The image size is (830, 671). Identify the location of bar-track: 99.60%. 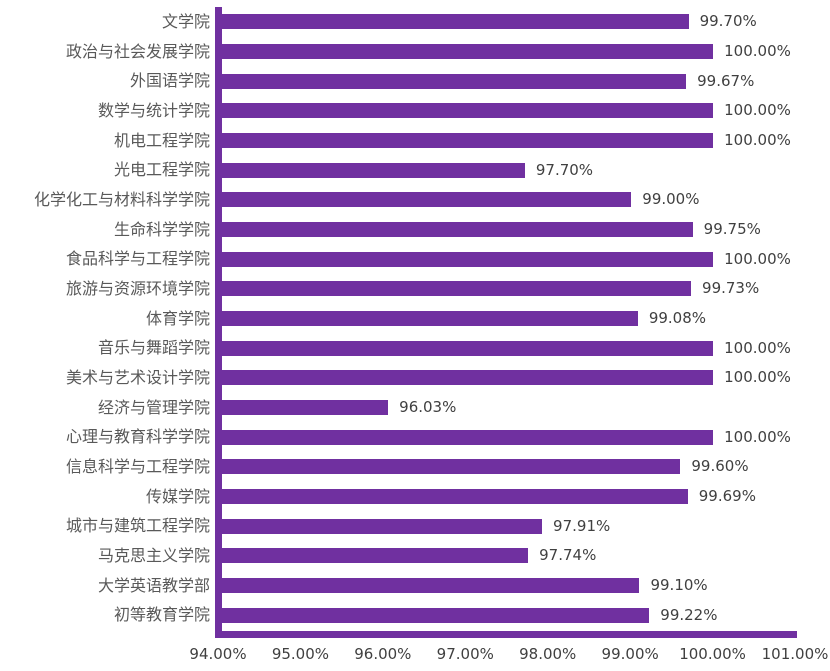
(508, 467).